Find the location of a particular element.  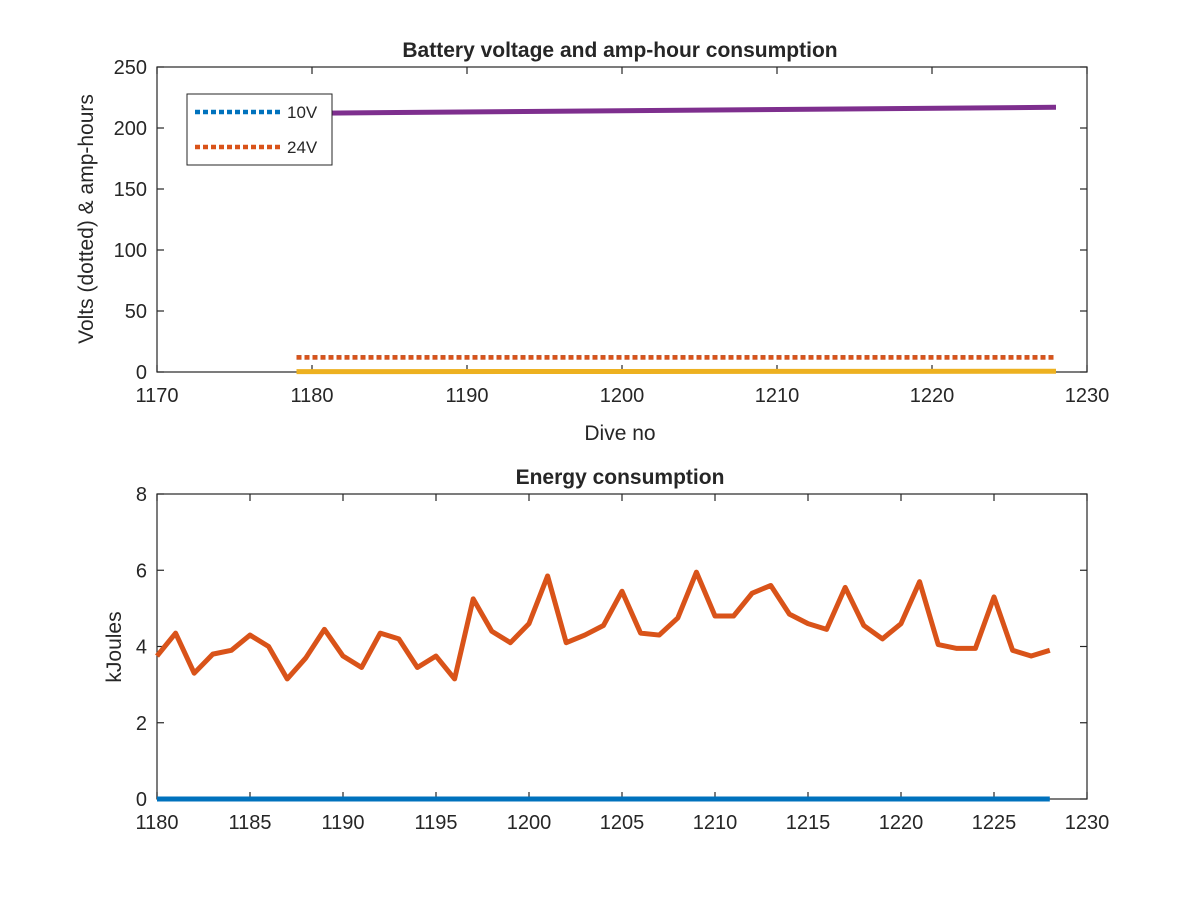

energy-chart-xtick-label: 1205 is located at coordinates (622, 823).